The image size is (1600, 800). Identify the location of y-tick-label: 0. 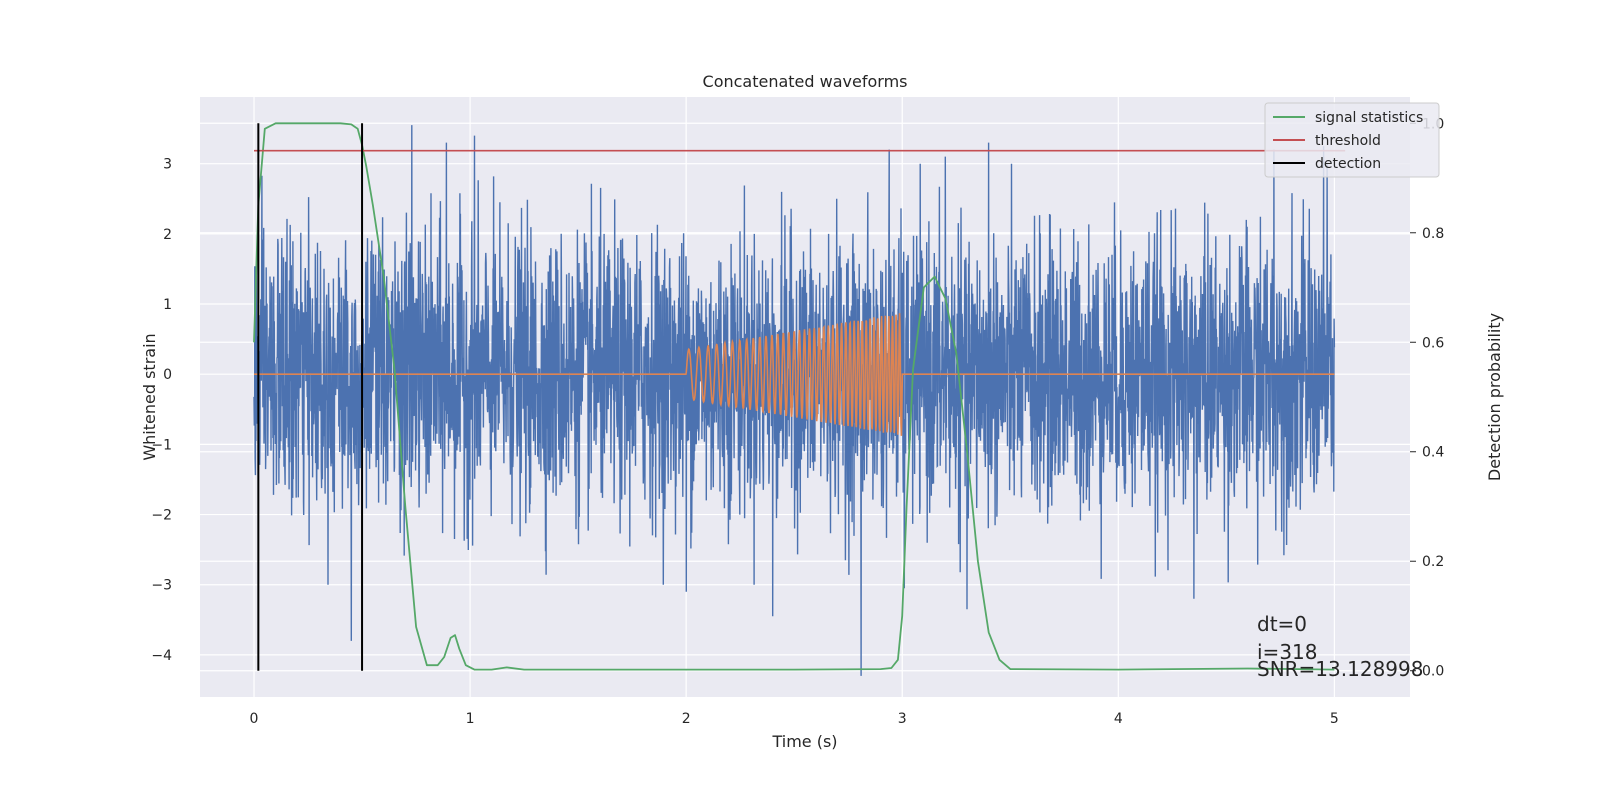
(167, 375).